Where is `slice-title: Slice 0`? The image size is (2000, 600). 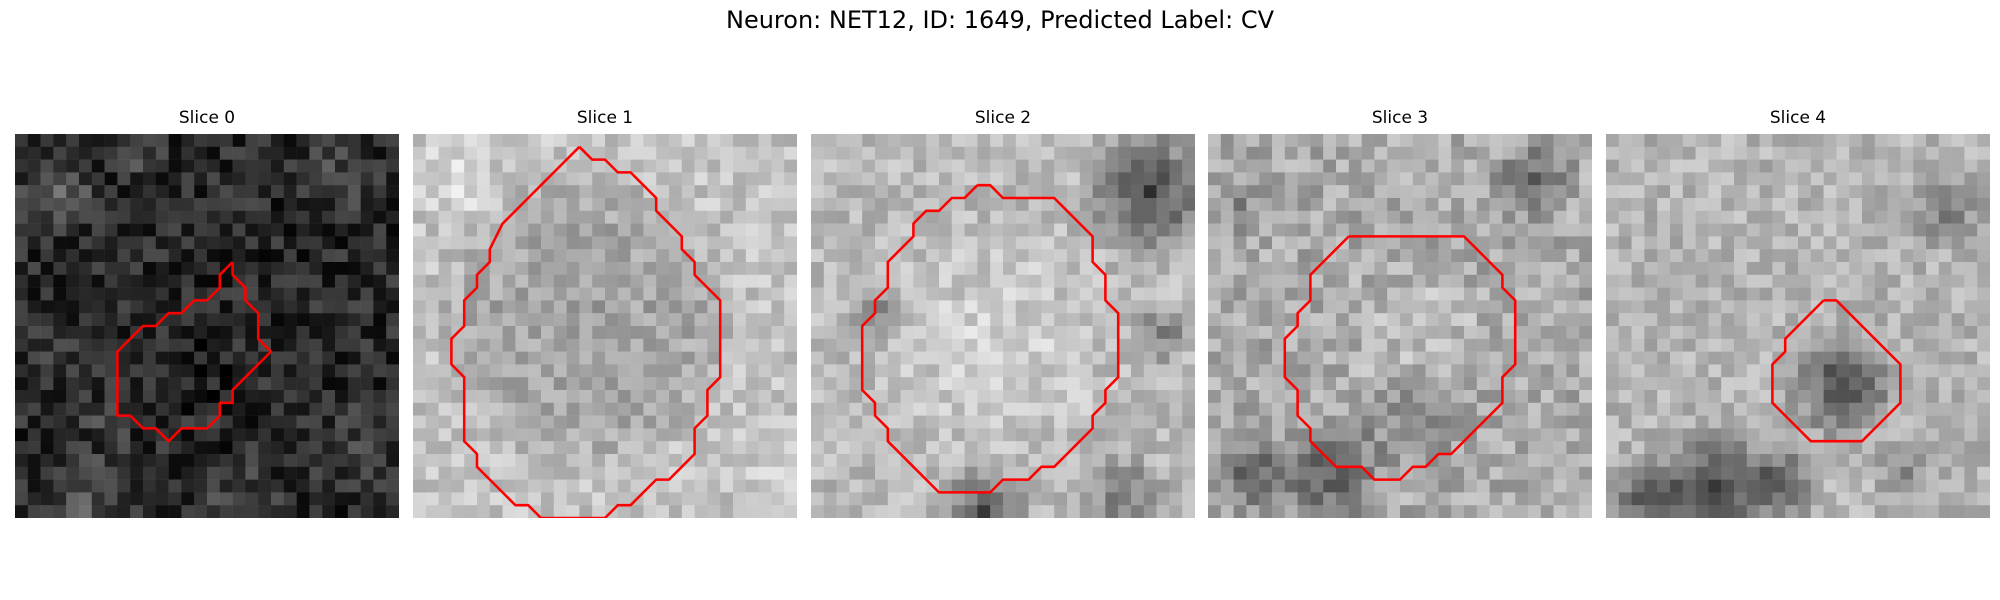
slice-title: Slice 0 is located at coordinates (207, 118).